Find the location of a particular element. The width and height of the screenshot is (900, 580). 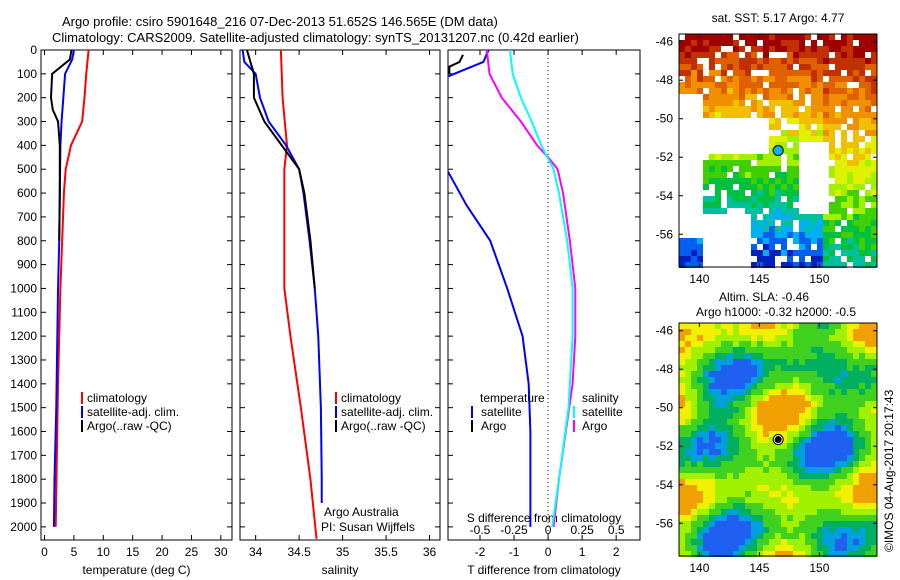

x-tick-label: 0 is located at coordinates (44, 552).